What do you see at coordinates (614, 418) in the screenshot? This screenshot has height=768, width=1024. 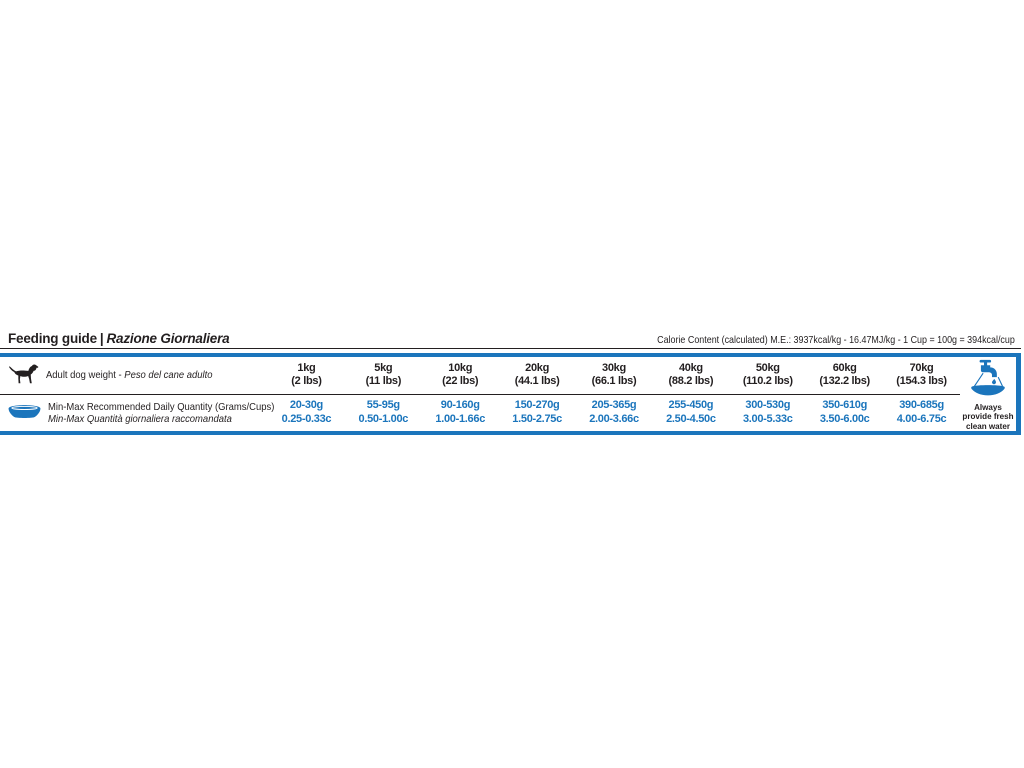 I see `quantity-cups: 2.00-3.66c` at bounding box center [614, 418].